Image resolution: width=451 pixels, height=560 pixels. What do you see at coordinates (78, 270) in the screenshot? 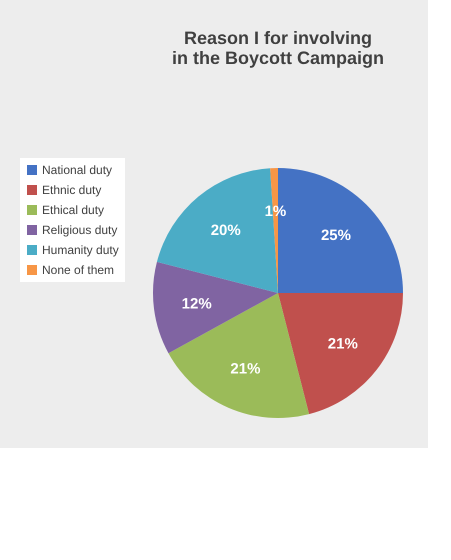
I see `legend-label: None of them` at bounding box center [78, 270].